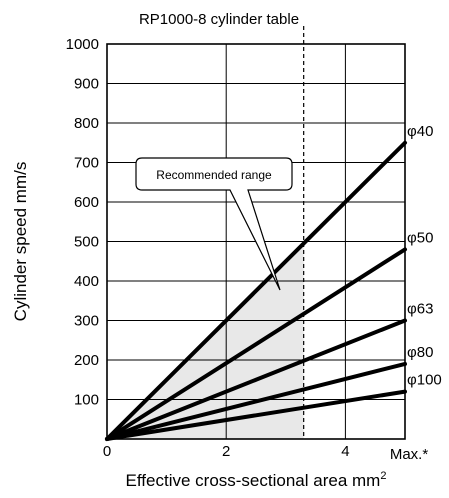 This screenshot has height=498, width=449. Describe the element at coordinates (82, 44) in the screenshot. I see `y-tick-label-1000: 1000` at that location.